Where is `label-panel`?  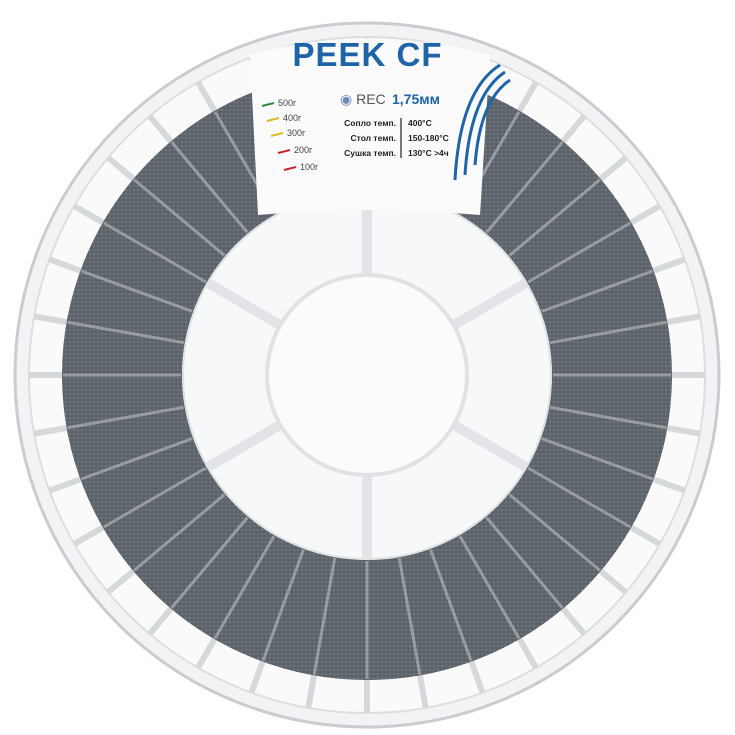
label-panel is located at coordinates (370, 126).